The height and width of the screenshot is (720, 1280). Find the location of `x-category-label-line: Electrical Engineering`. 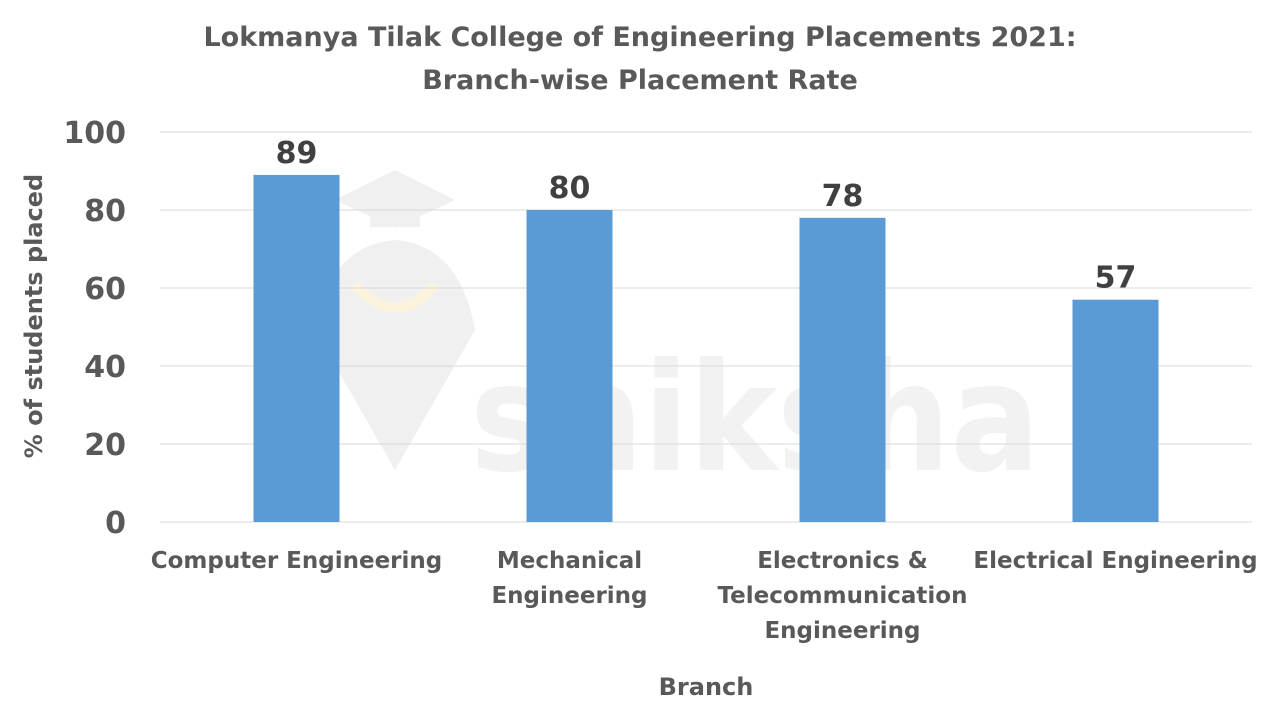

x-category-label-line: Electrical Engineering is located at coordinates (1115, 561).